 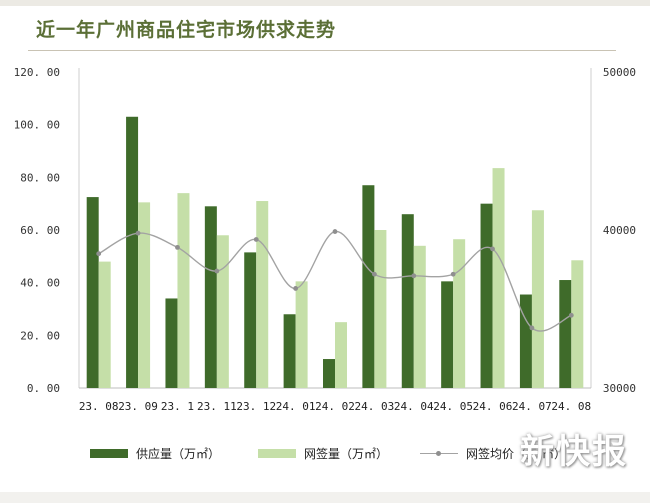 What do you see at coordinates (138, 406) in the screenshot?
I see `x-tick-label: 23. 09` at bounding box center [138, 406].